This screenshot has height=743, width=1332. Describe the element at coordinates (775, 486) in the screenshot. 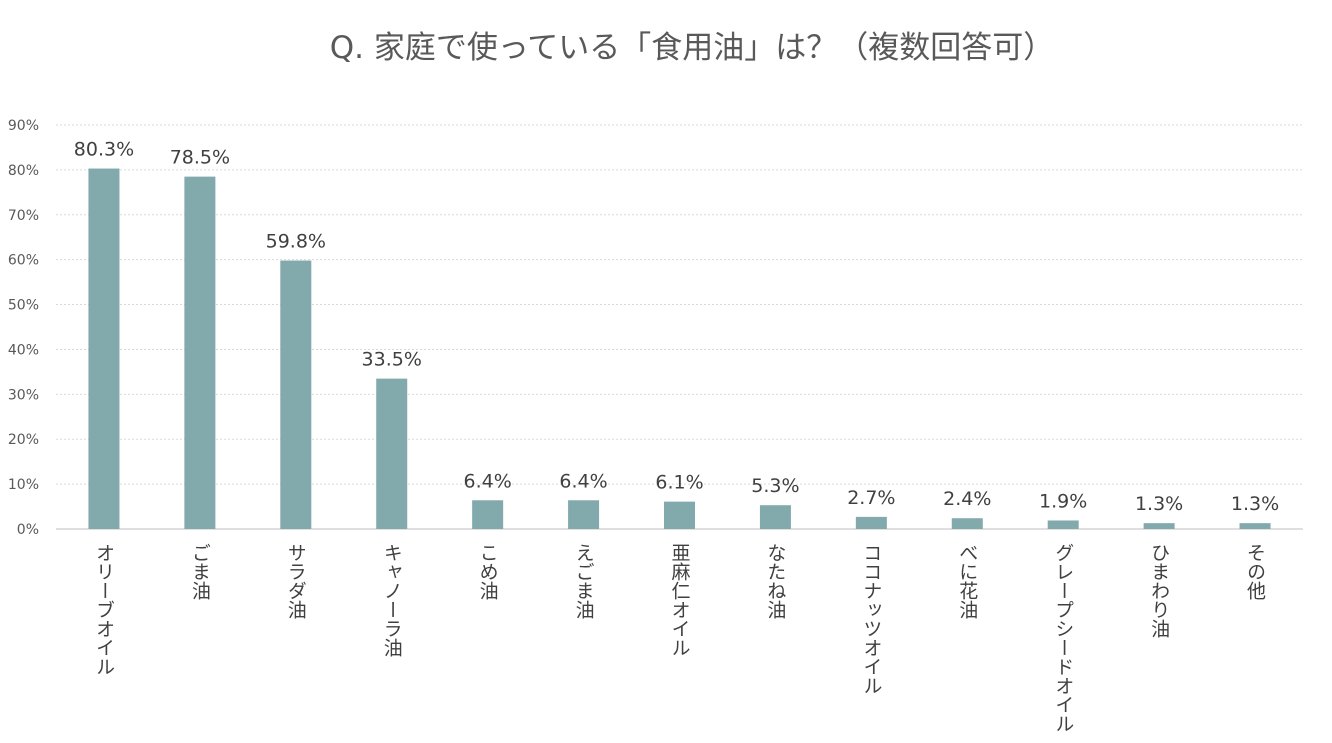

I see `data-label: 5.3%` at that location.